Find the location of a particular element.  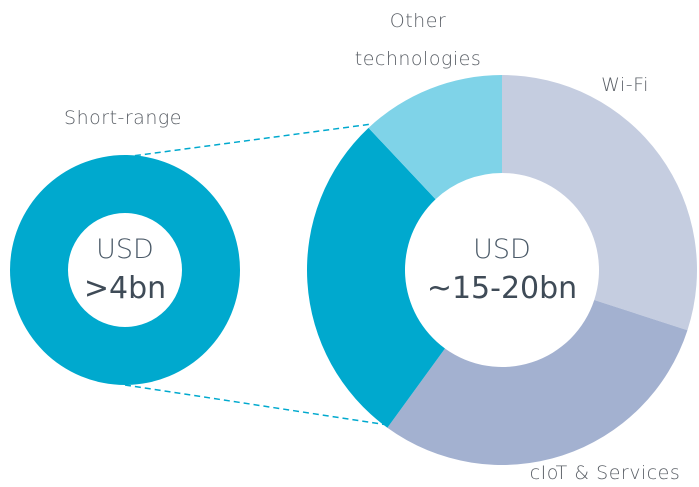

center-value: >4bn is located at coordinates (125, 288).